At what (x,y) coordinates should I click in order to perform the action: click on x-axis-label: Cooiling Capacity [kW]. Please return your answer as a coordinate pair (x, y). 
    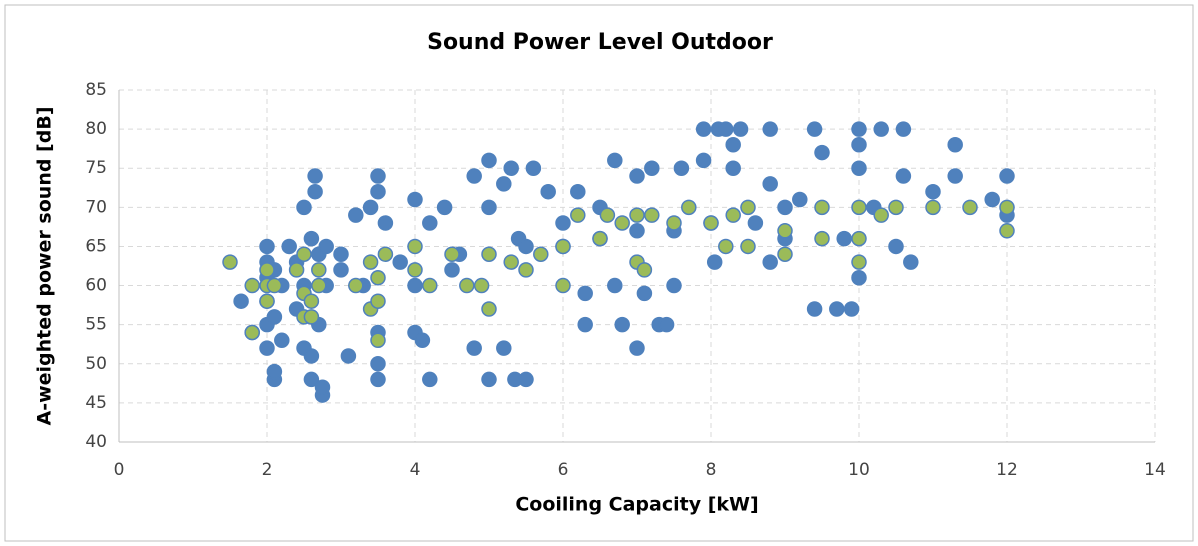
    Looking at the image, I should click on (636, 505).